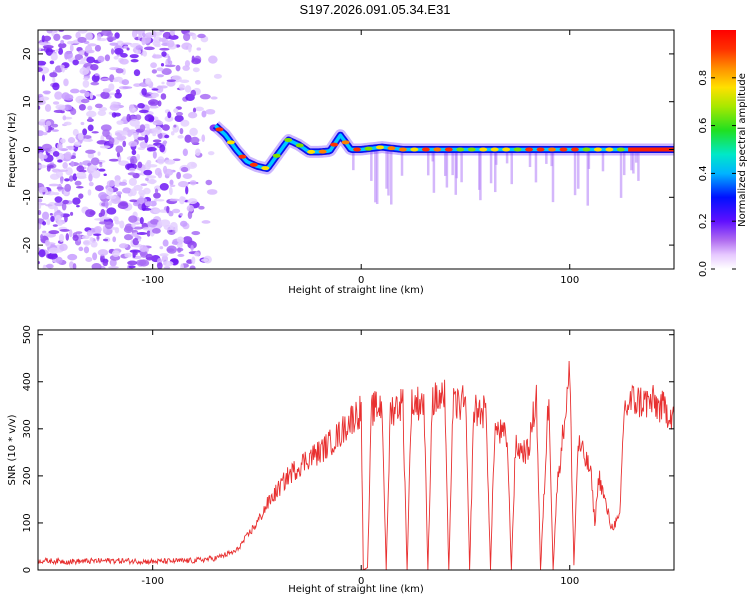 The height and width of the screenshot is (600, 750). Describe the element at coordinates (742, 150) in the screenshot. I see `colorbar-label: Normalized spectral amplitude` at that location.